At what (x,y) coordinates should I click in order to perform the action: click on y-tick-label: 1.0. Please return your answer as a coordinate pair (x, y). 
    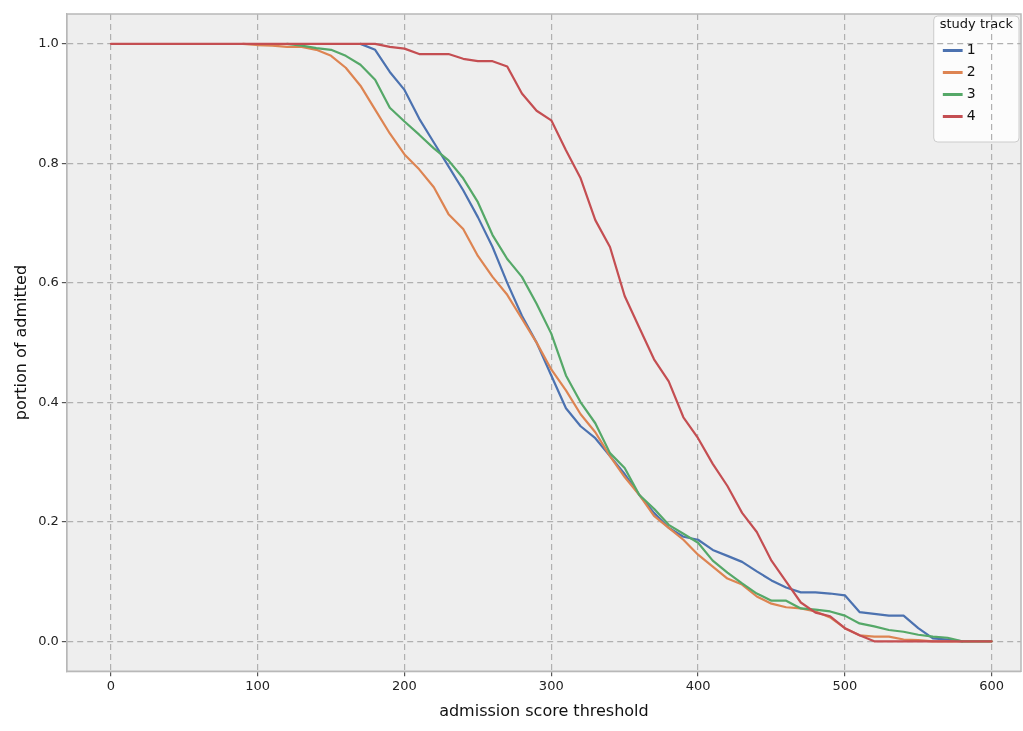
    Looking at the image, I should click on (48, 43).